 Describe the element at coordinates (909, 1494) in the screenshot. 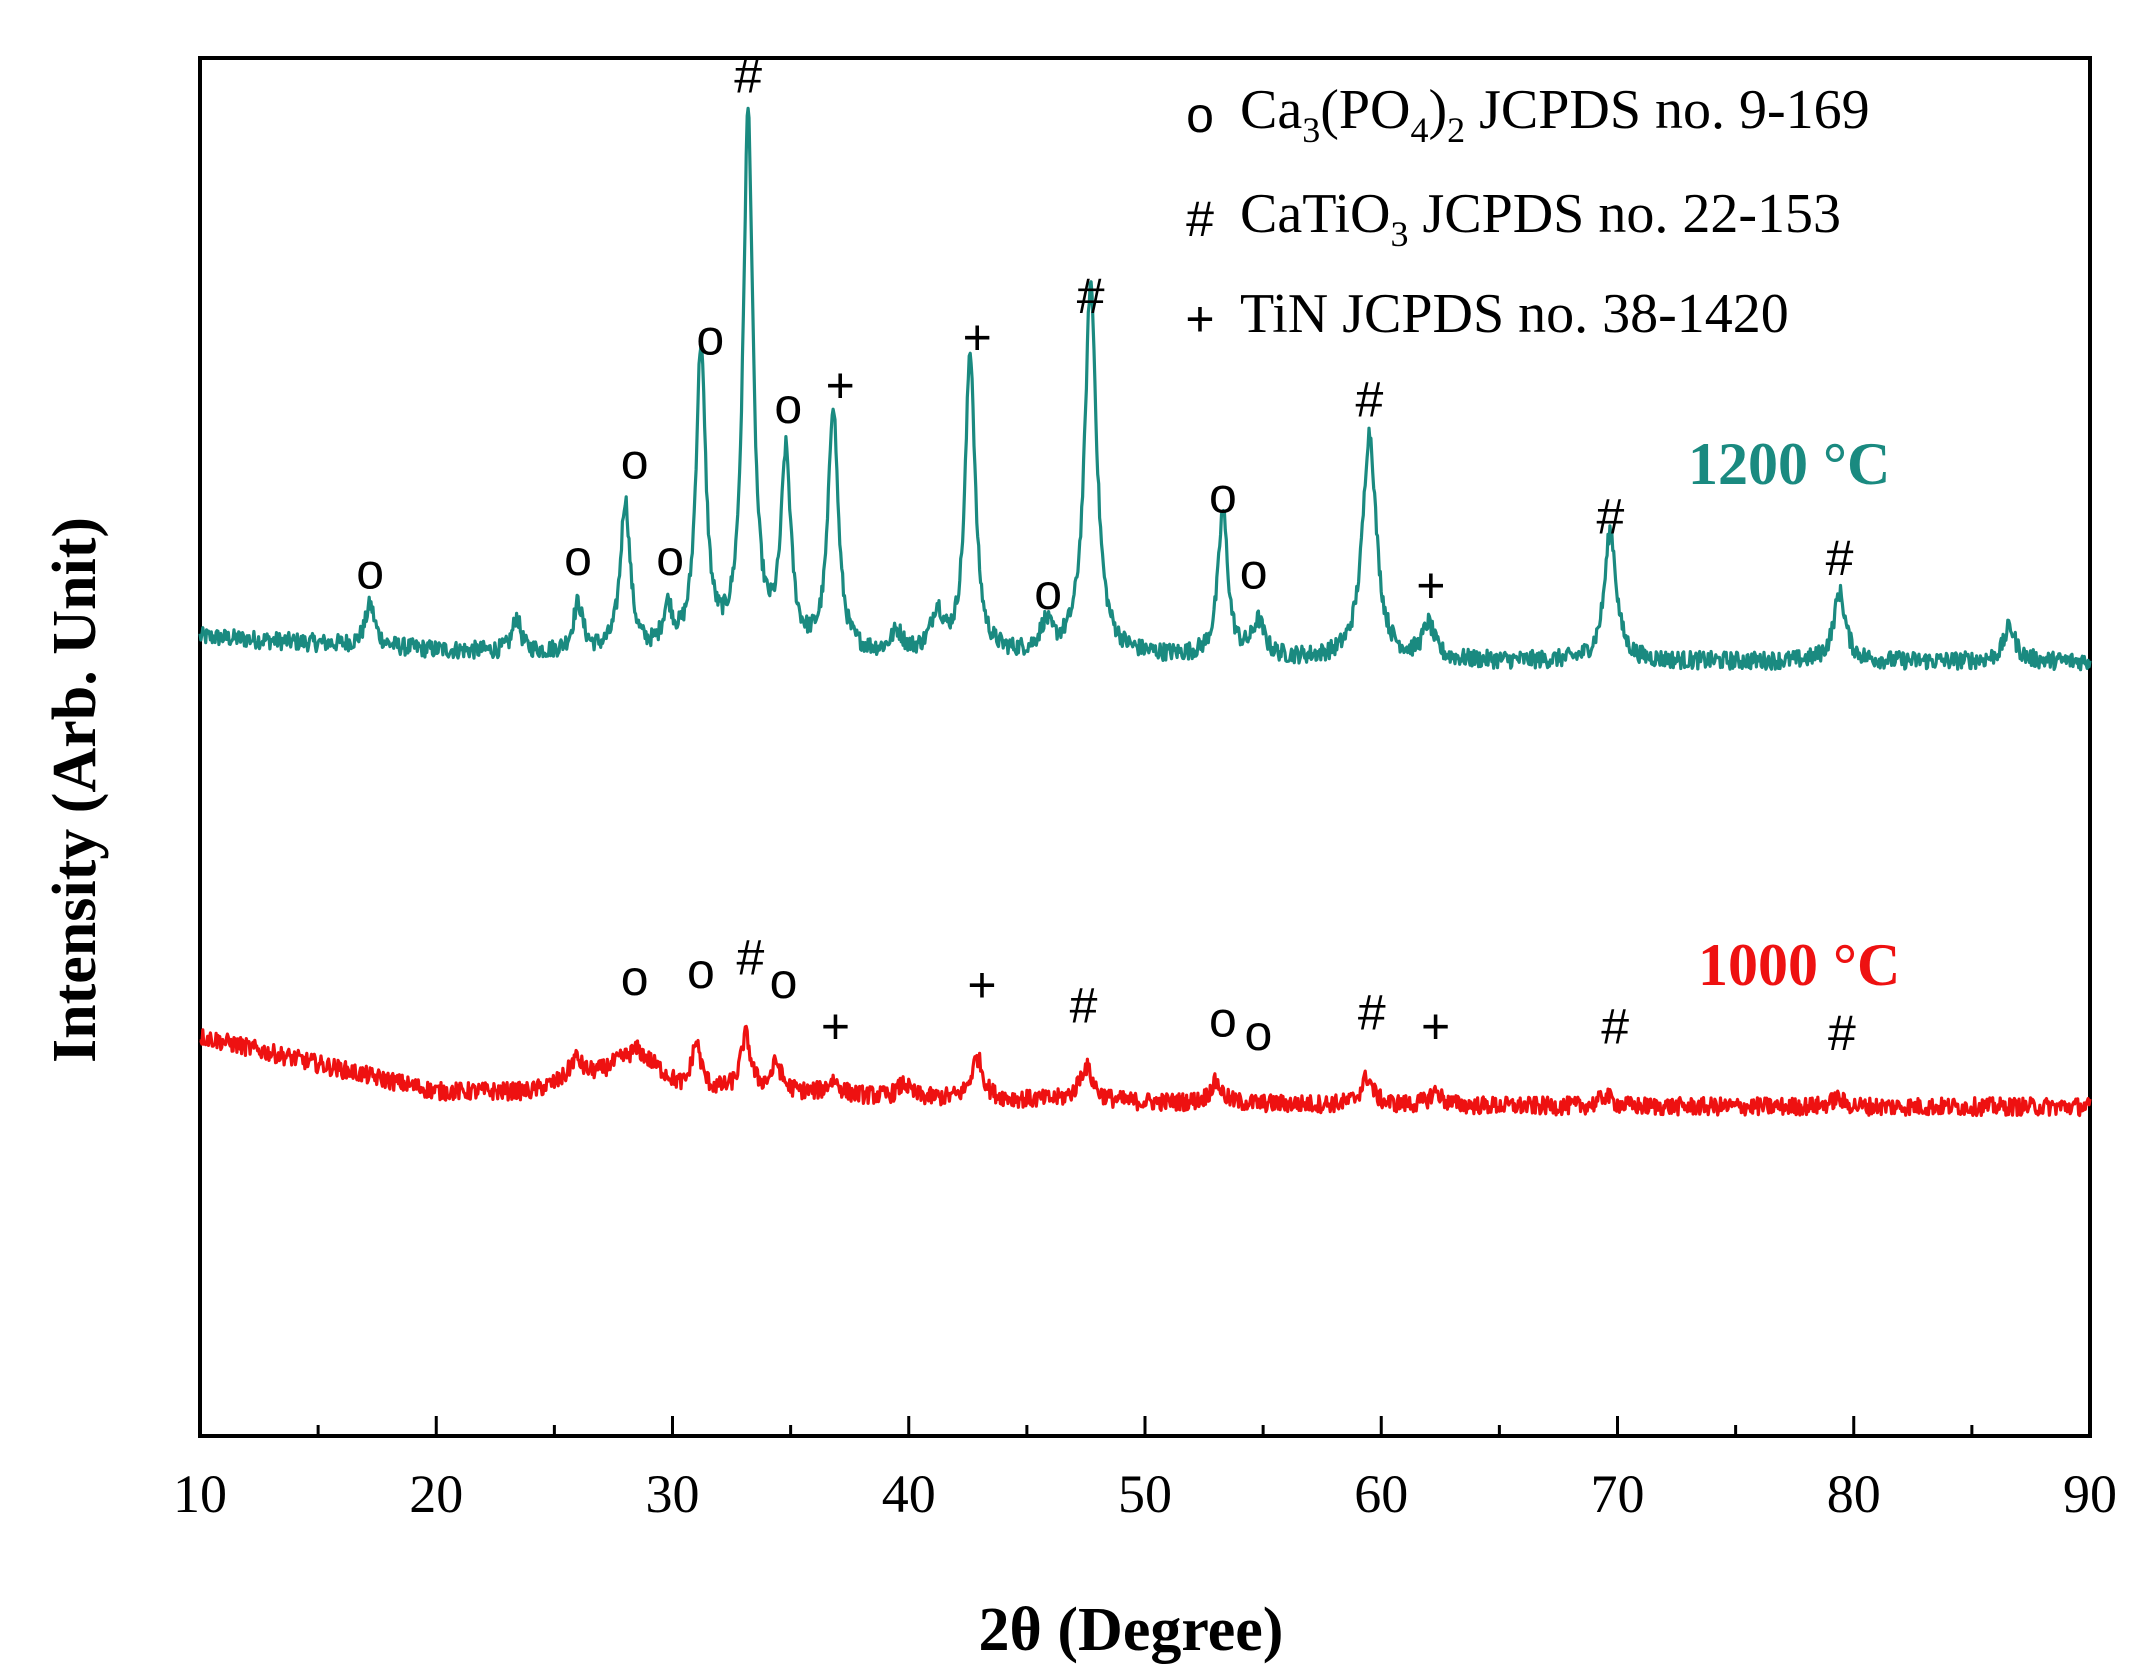

I see `x-tick-label: 40` at that location.